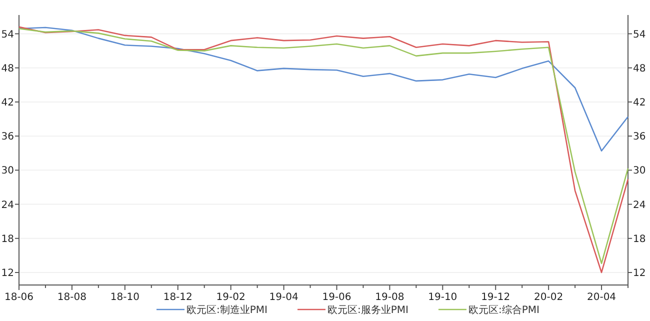 Image resolution: width=650 pixels, height=321 pixels. What do you see at coordinates (639, 205) in the screenshot?
I see `y2-tick-label: 24` at bounding box center [639, 205].